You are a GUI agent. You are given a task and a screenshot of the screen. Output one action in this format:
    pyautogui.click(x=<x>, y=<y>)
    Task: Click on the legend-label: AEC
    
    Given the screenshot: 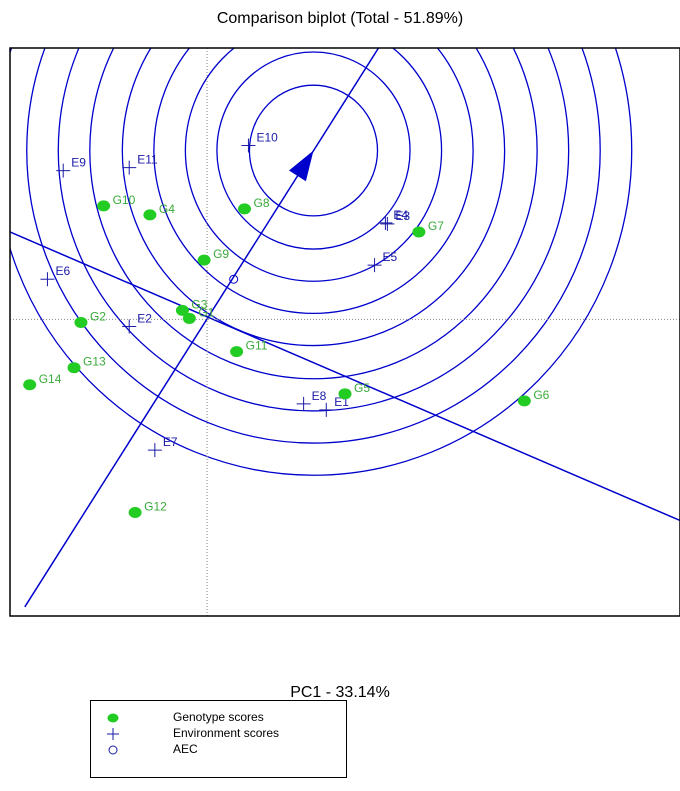 What is the action you would take?
    pyautogui.click(x=185, y=749)
    